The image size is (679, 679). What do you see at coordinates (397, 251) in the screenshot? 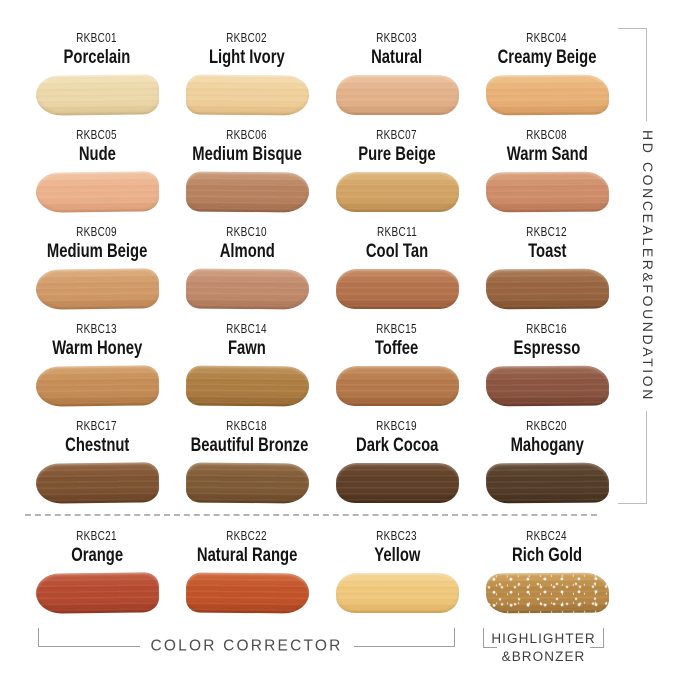
I see `swatch-name: Cool Tan` at bounding box center [397, 251].